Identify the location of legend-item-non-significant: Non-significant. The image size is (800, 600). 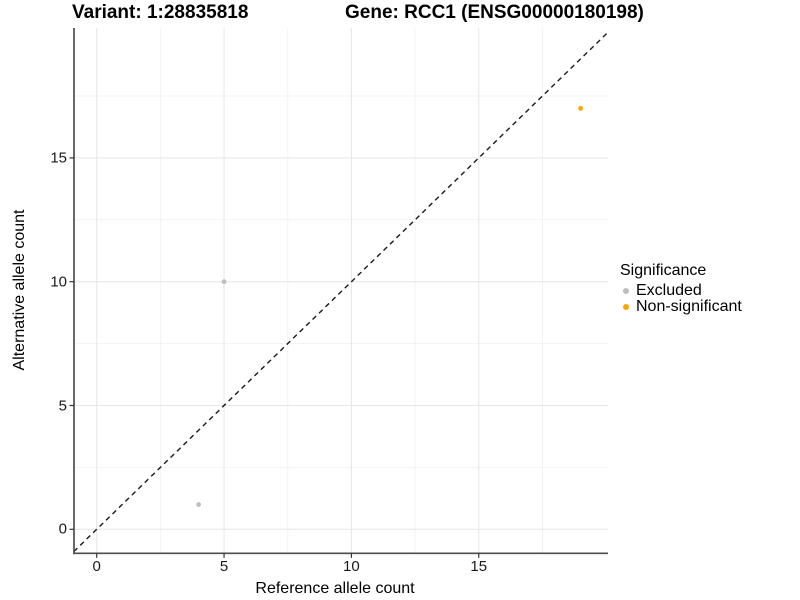
(681, 306).